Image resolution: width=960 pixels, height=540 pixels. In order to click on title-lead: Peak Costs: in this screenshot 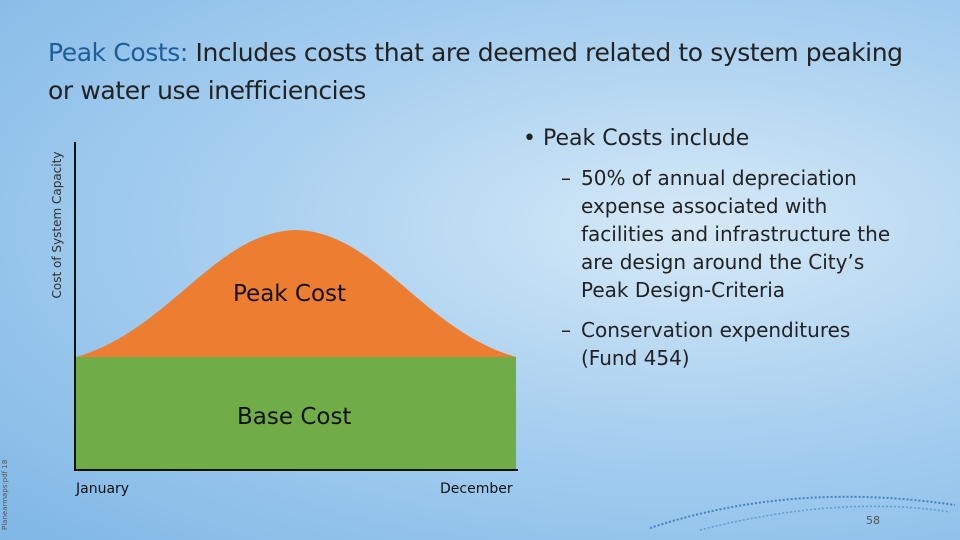, I will do `click(118, 52)`.